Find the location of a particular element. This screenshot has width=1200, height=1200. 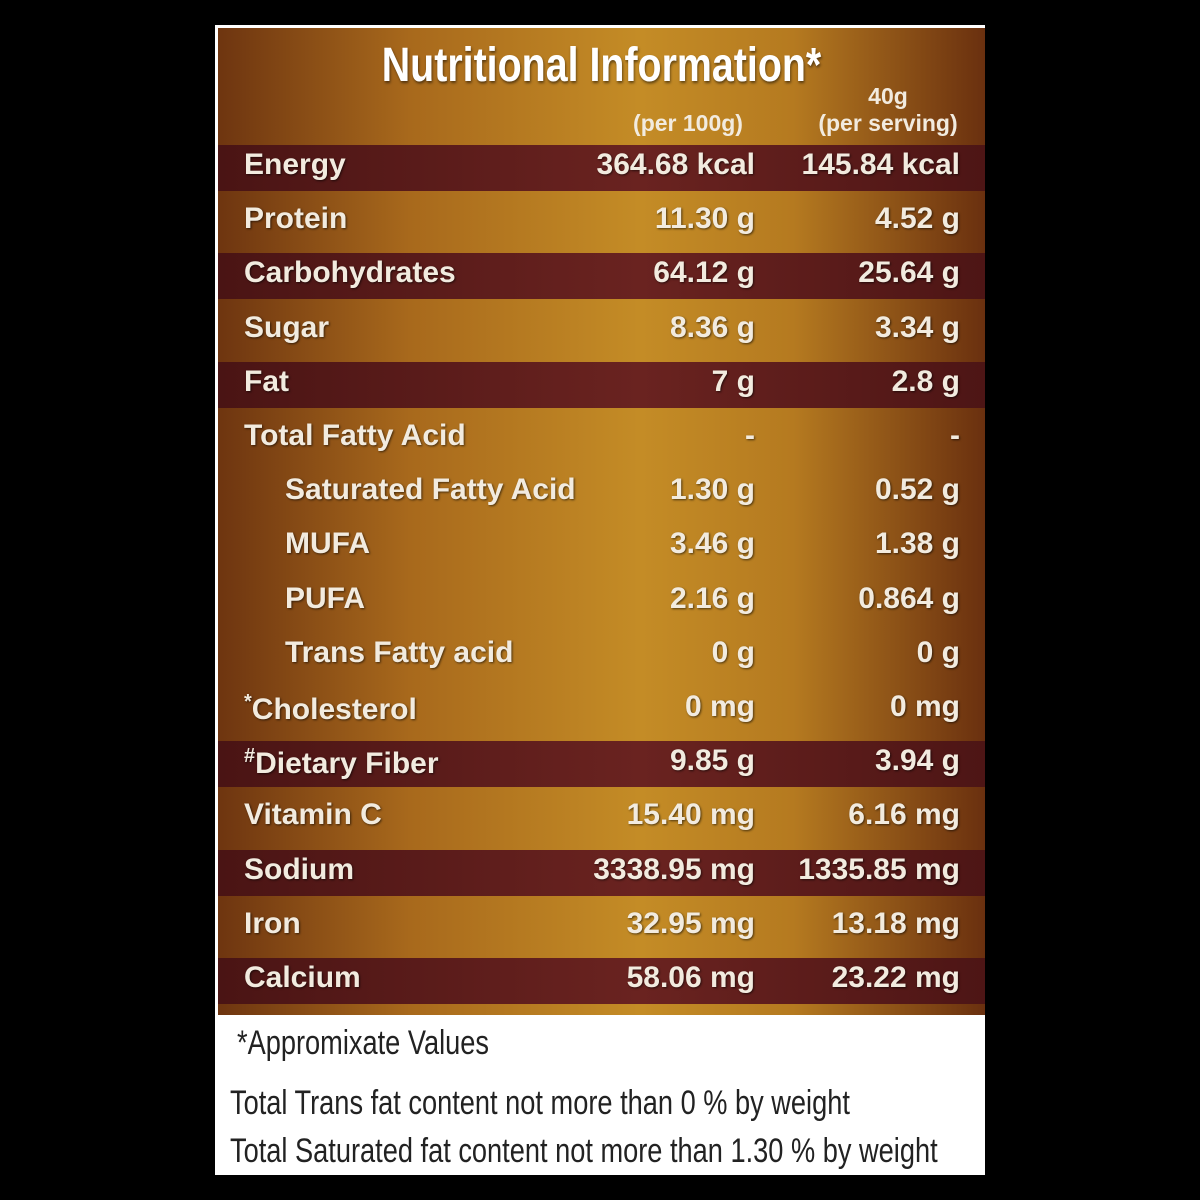

per-100g: 7 g is located at coordinates (733, 381).